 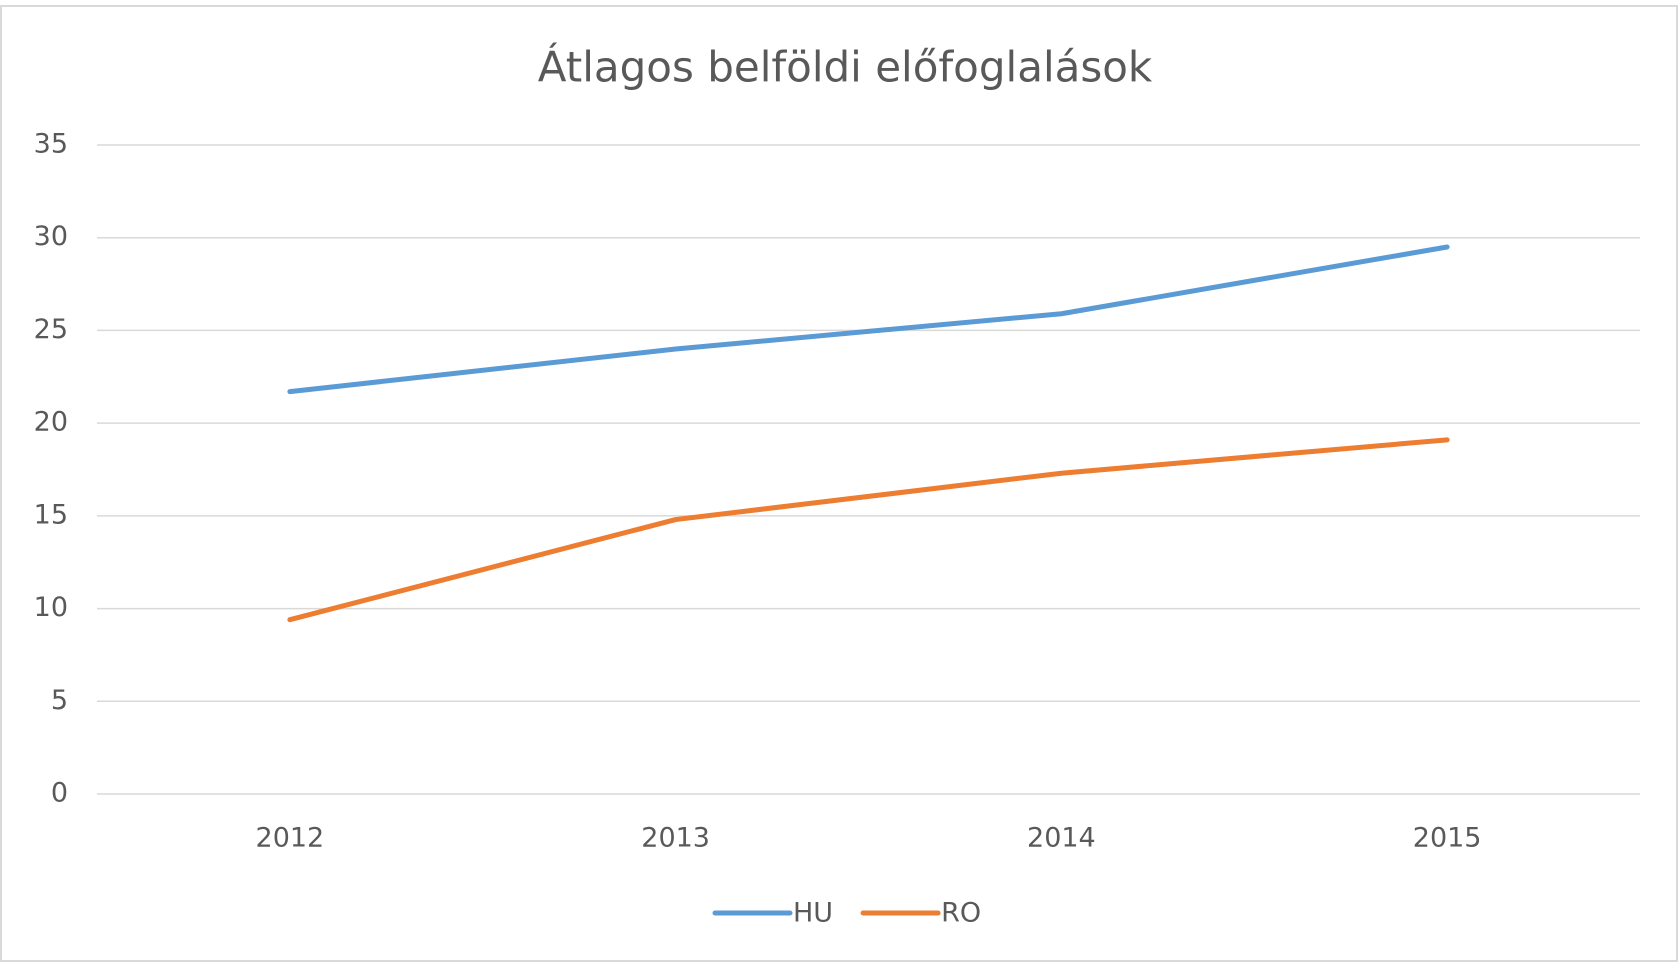 I want to click on y-tick-label: 25, so click(x=51, y=329).